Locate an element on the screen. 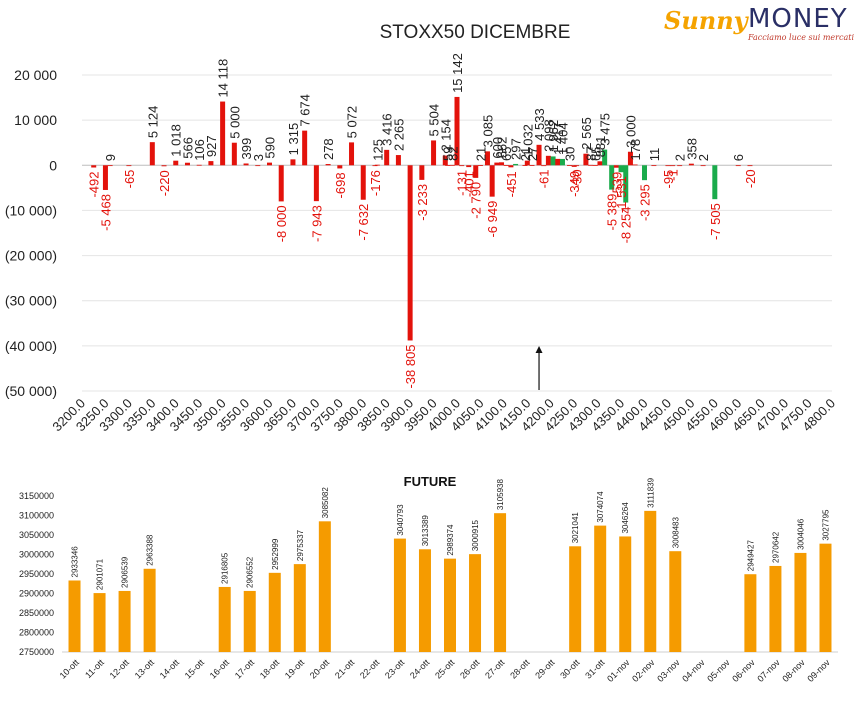 The height and width of the screenshot is (705, 861). data-label: 87 is located at coordinates (591, 153).